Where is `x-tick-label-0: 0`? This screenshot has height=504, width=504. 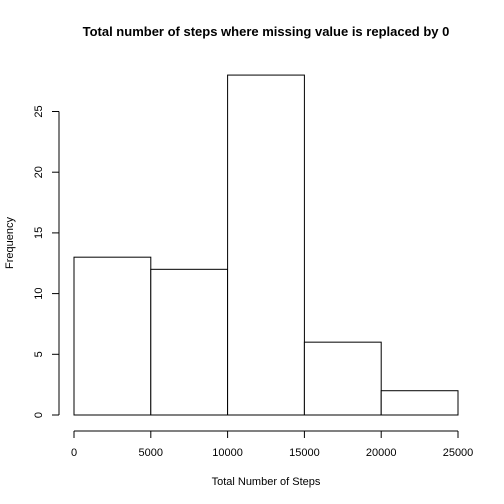 x-tick-label-0: 0 is located at coordinates (74, 453).